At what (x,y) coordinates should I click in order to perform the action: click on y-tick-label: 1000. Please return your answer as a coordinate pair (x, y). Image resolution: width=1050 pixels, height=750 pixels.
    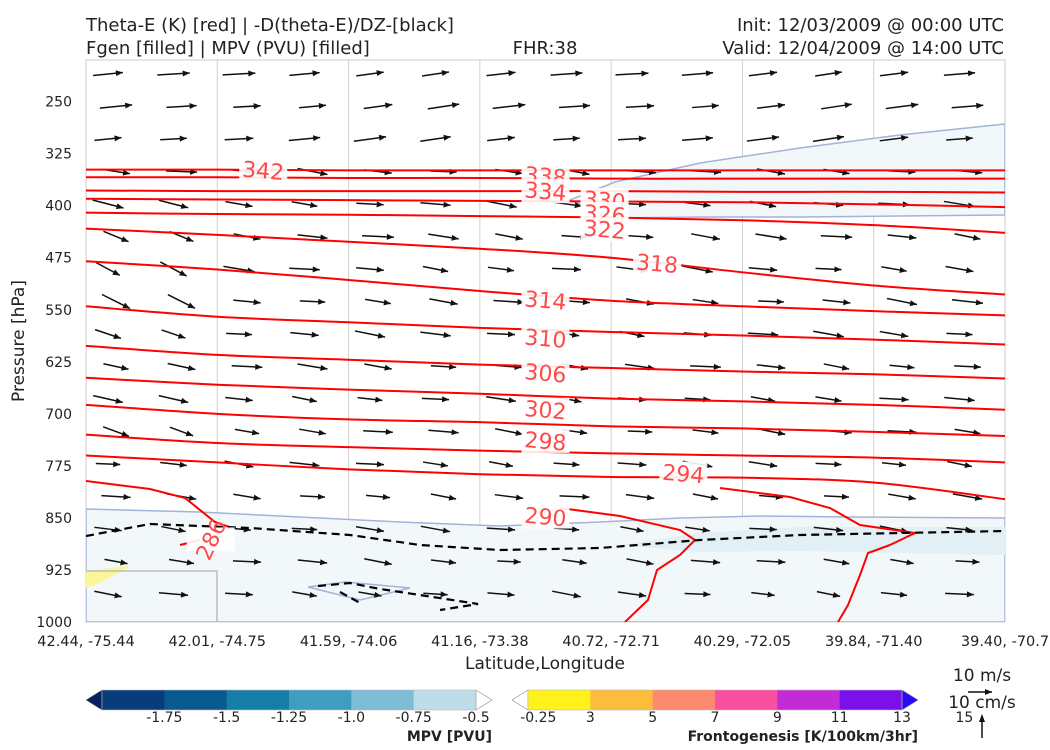
    Looking at the image, I should click on (54, 623).